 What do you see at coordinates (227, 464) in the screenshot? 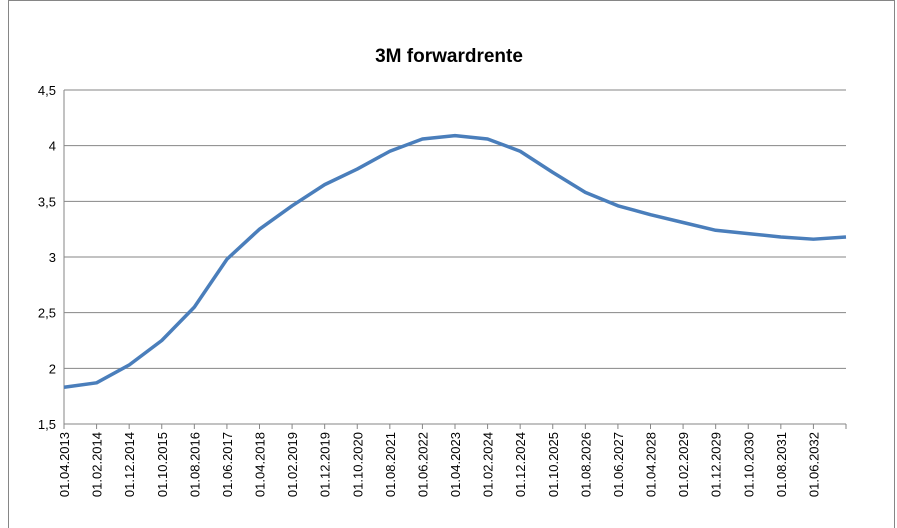
I see `x-tick-label: 01.06.2017` at bounding box center [227, 464].